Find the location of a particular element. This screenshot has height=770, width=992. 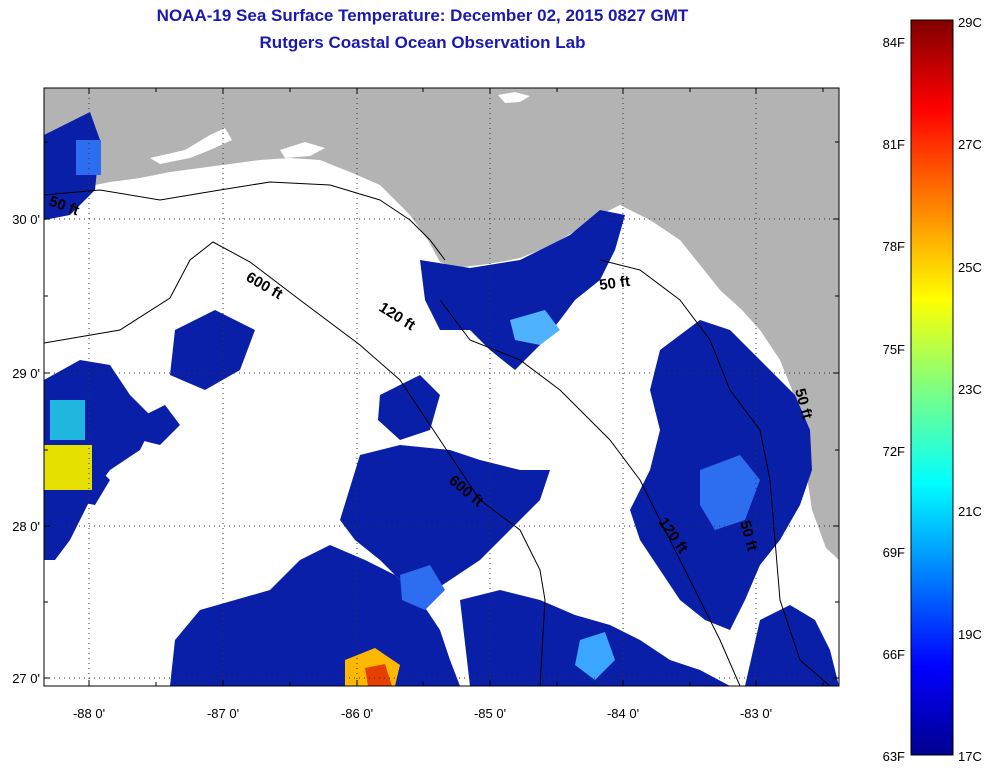

fahrenheit-label: 75F is located at coordinates (894, 349).